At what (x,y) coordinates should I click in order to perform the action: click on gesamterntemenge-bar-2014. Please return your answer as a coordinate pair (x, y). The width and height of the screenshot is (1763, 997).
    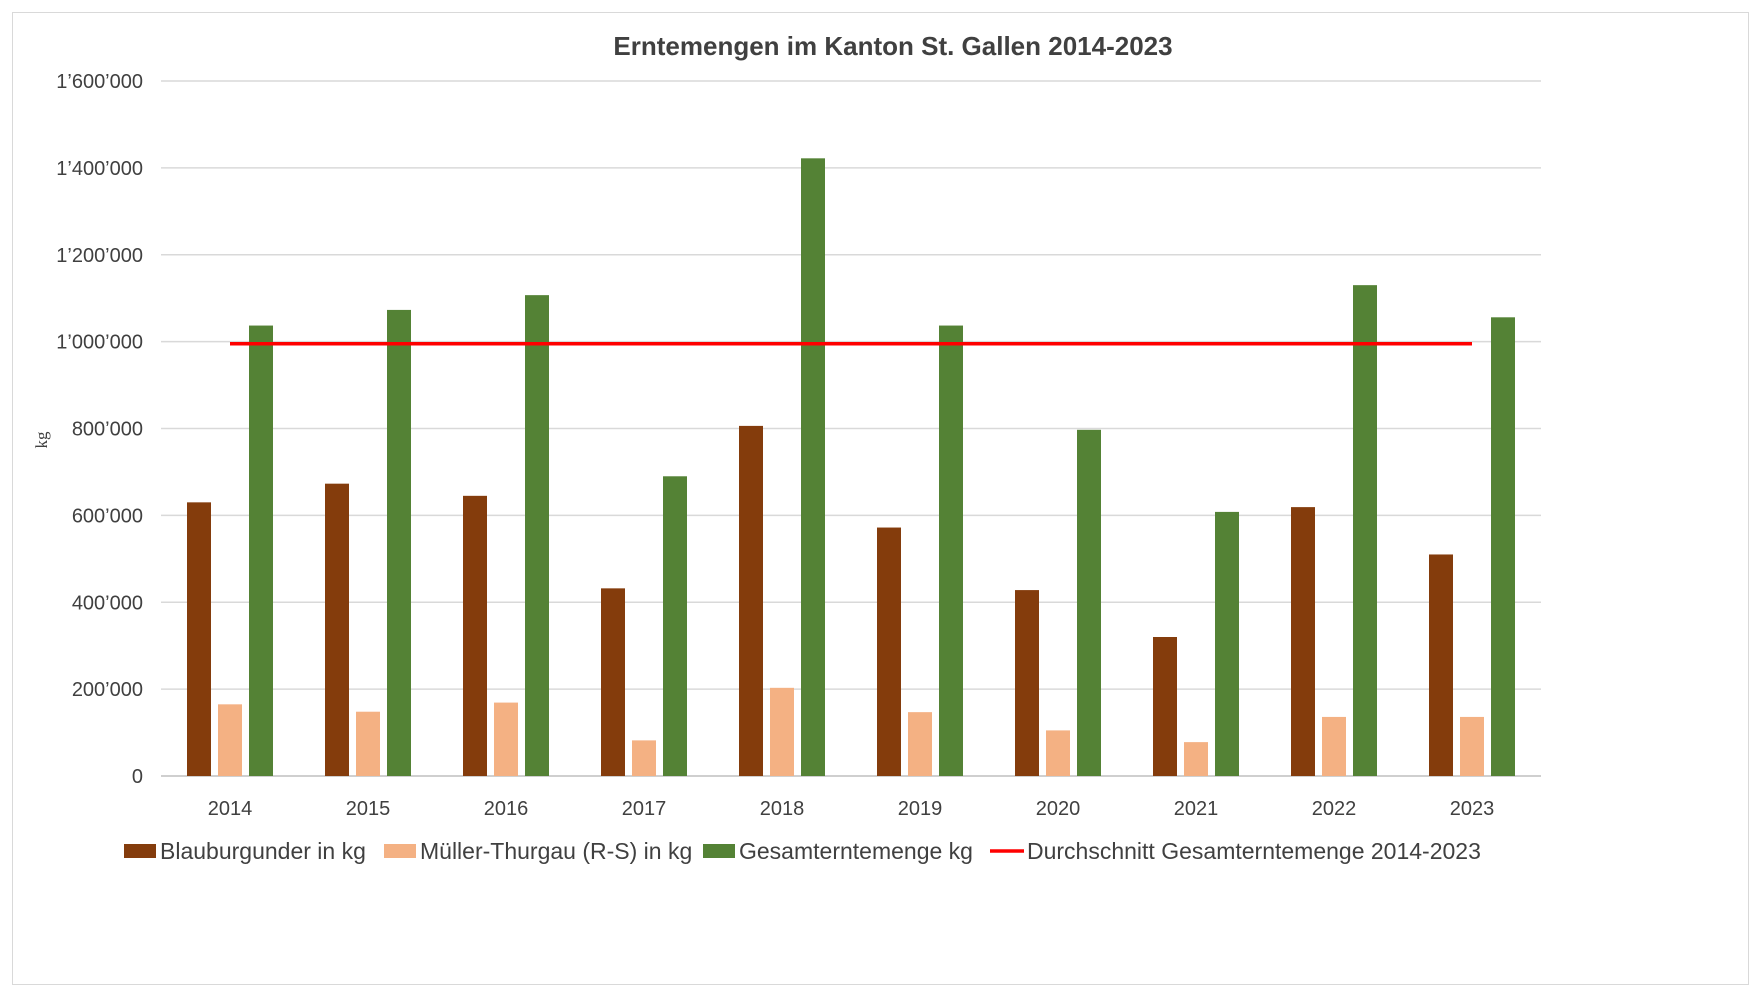
    Looking at the image, I should click on (261, 550).